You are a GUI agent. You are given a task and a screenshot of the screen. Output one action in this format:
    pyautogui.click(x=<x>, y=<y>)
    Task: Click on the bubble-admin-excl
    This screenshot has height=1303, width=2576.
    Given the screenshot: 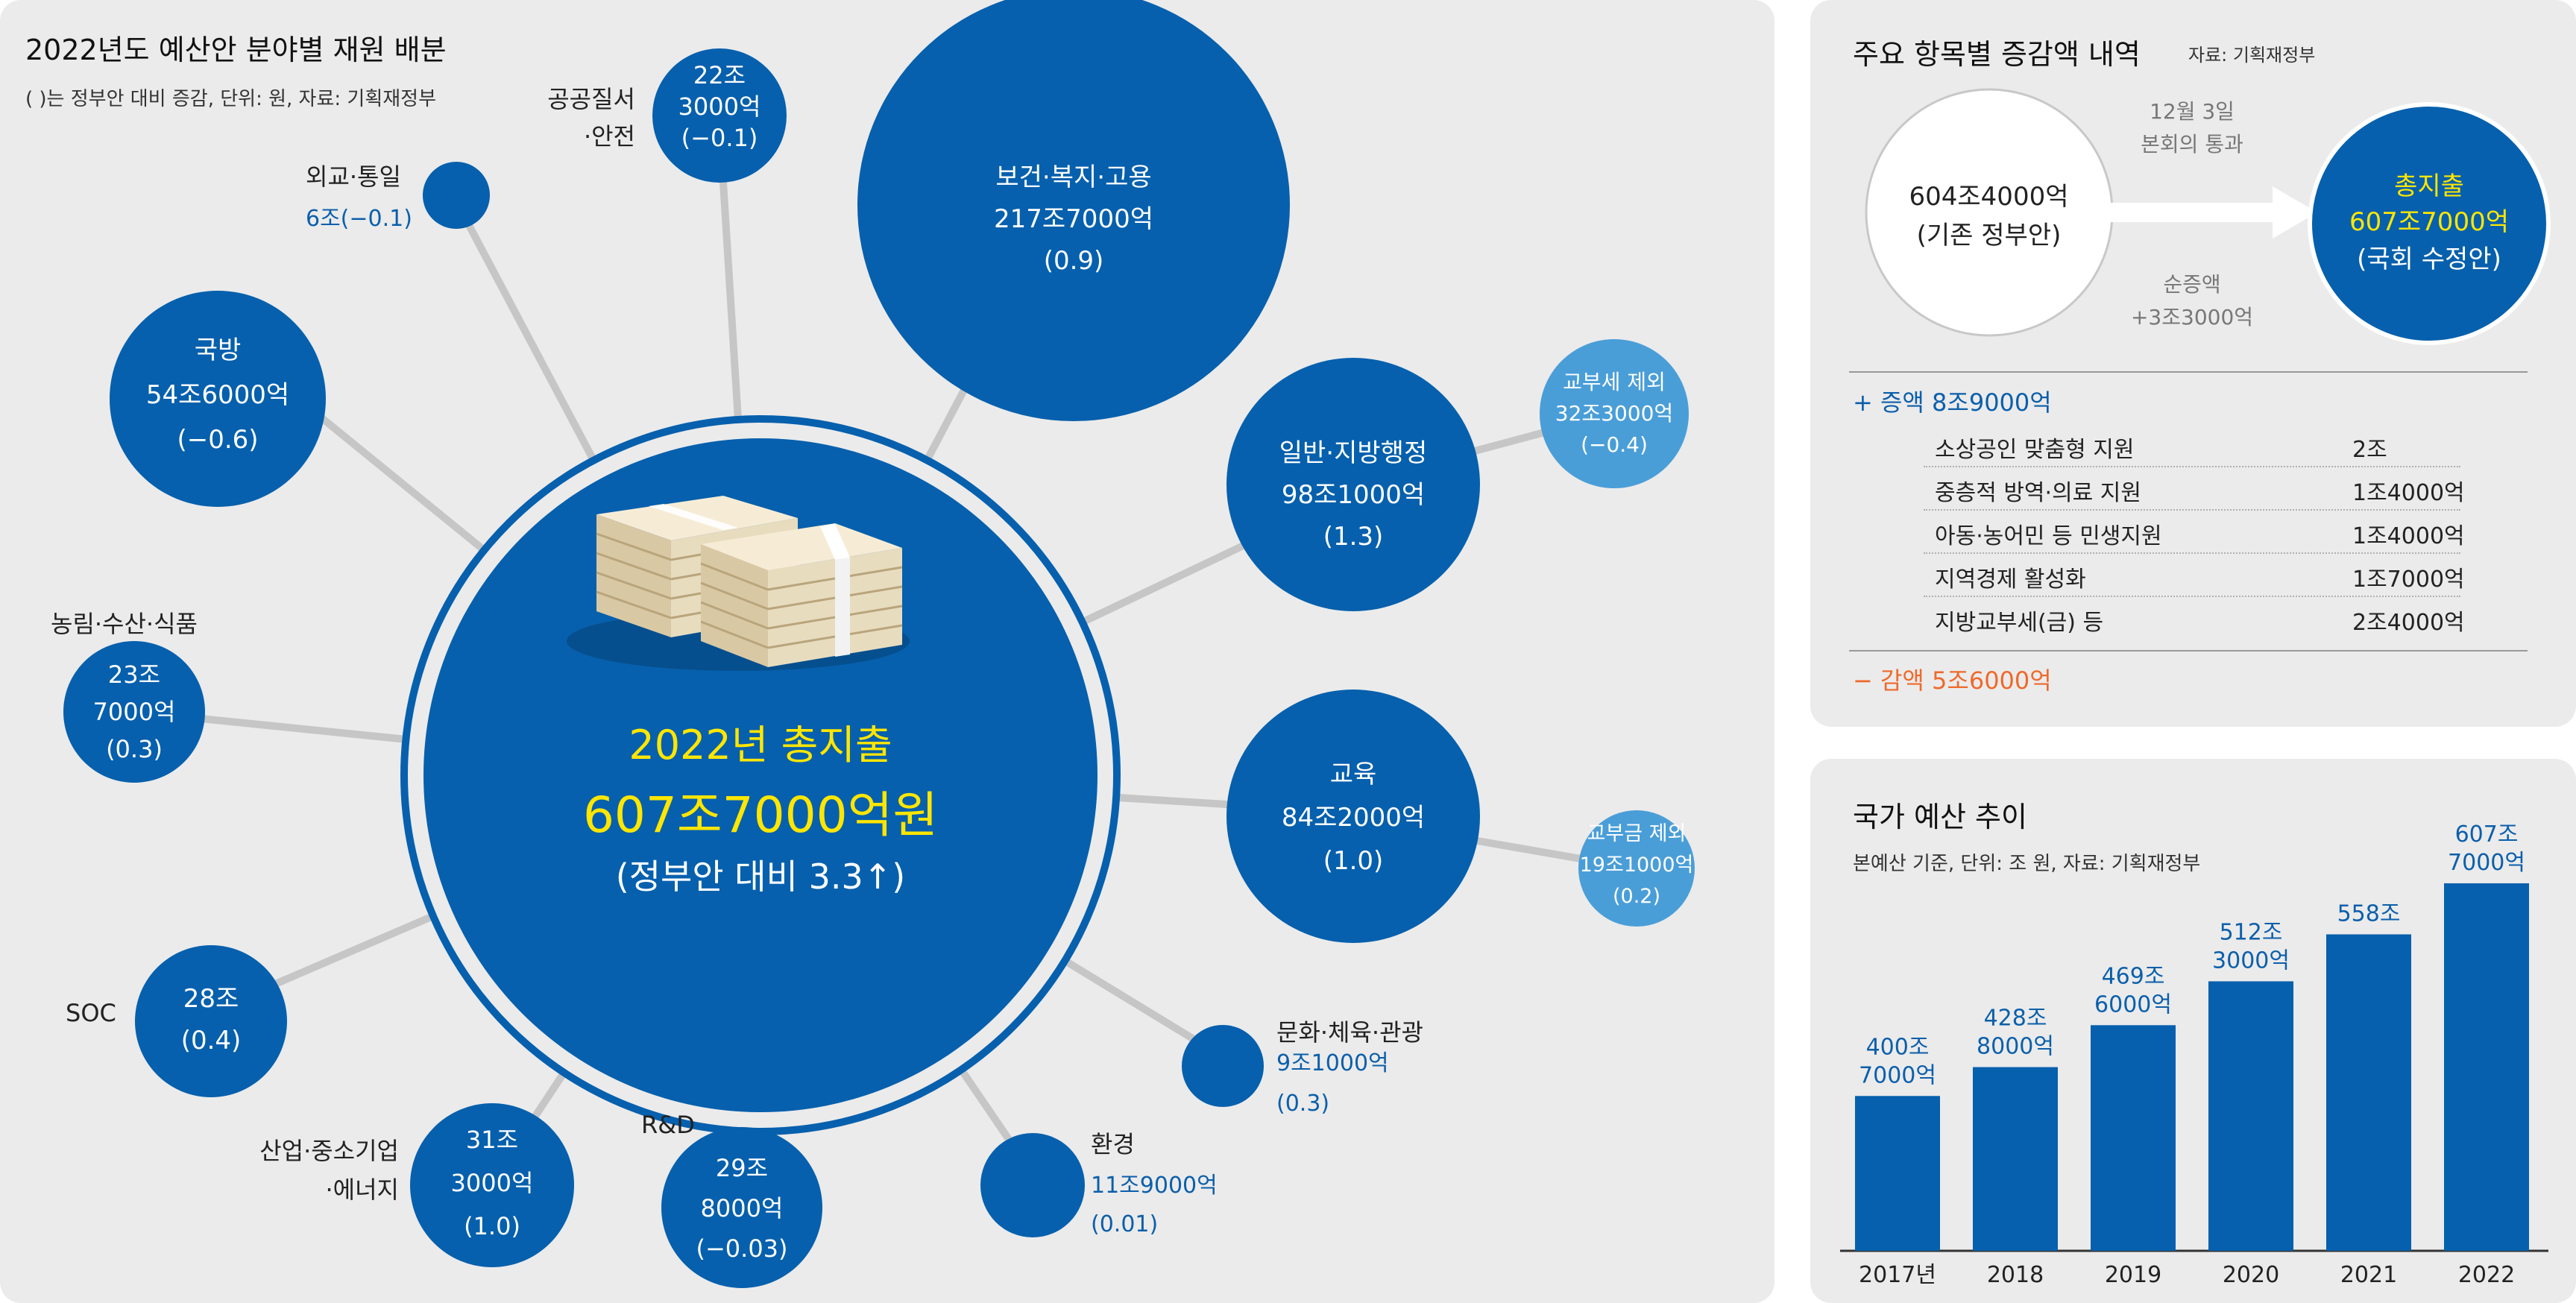 What is the action you would take?
    pyautogui.click(x=1614, y=413)
    